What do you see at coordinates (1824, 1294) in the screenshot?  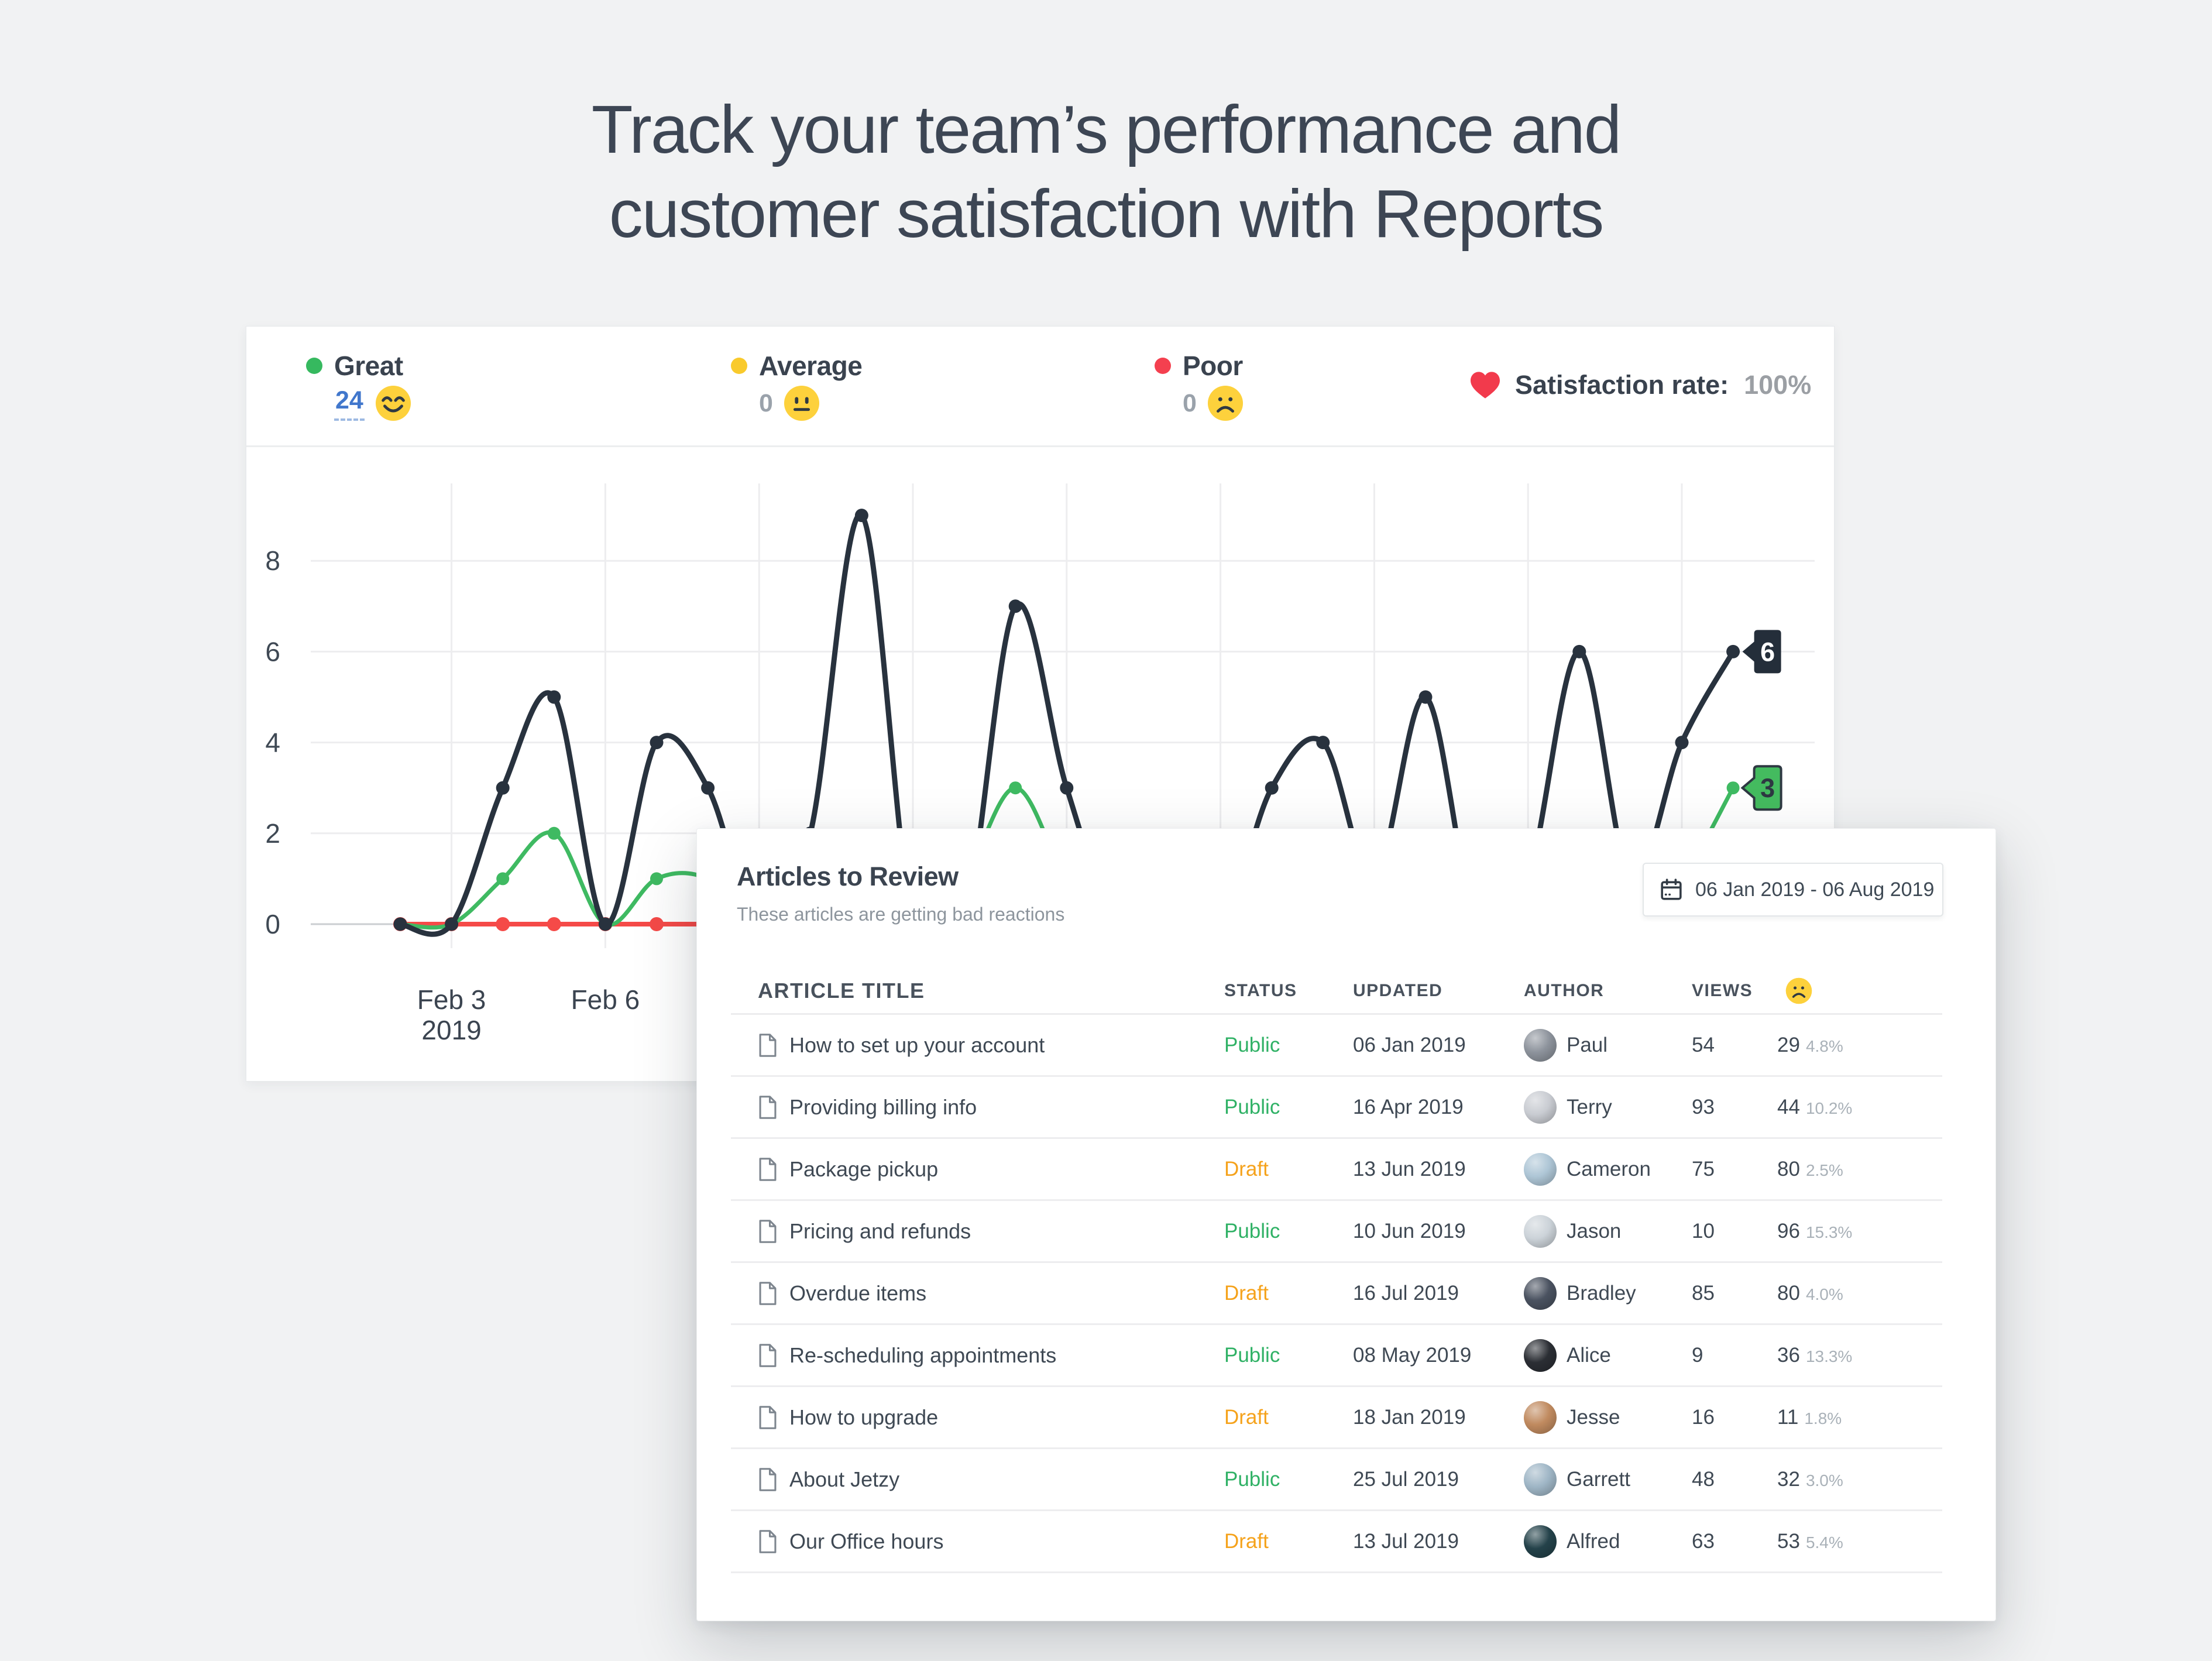 I see `reactions-percent: 4.0%` at bounding box center [1824, 1294].